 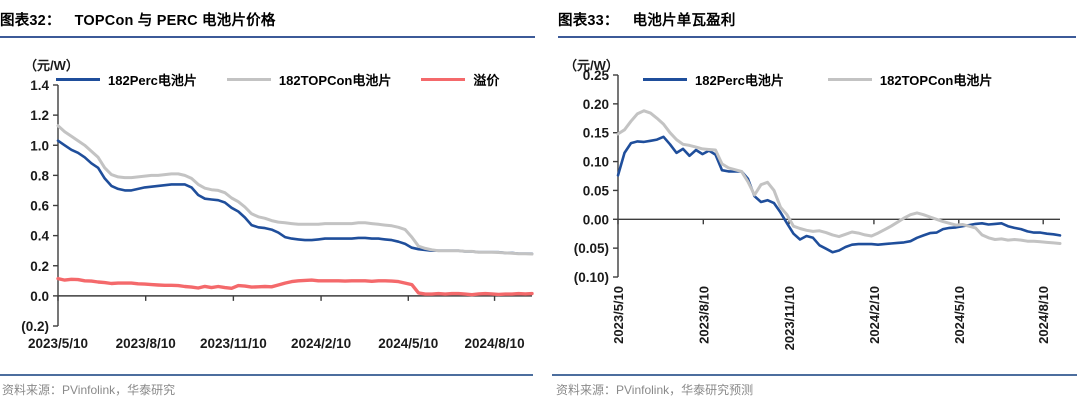 What do you see at coordinates (443, 79) in the screenshot?
I see `legend-swatch-premium` at bounding box center [443, 79].